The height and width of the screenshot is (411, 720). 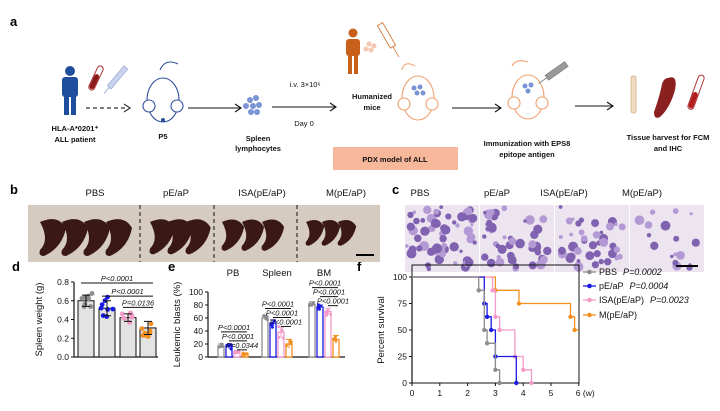 What do you see at coordinates (16, 266) in the screenshot?
I see `panel-label-d: d` at bounding box center [16, 266].